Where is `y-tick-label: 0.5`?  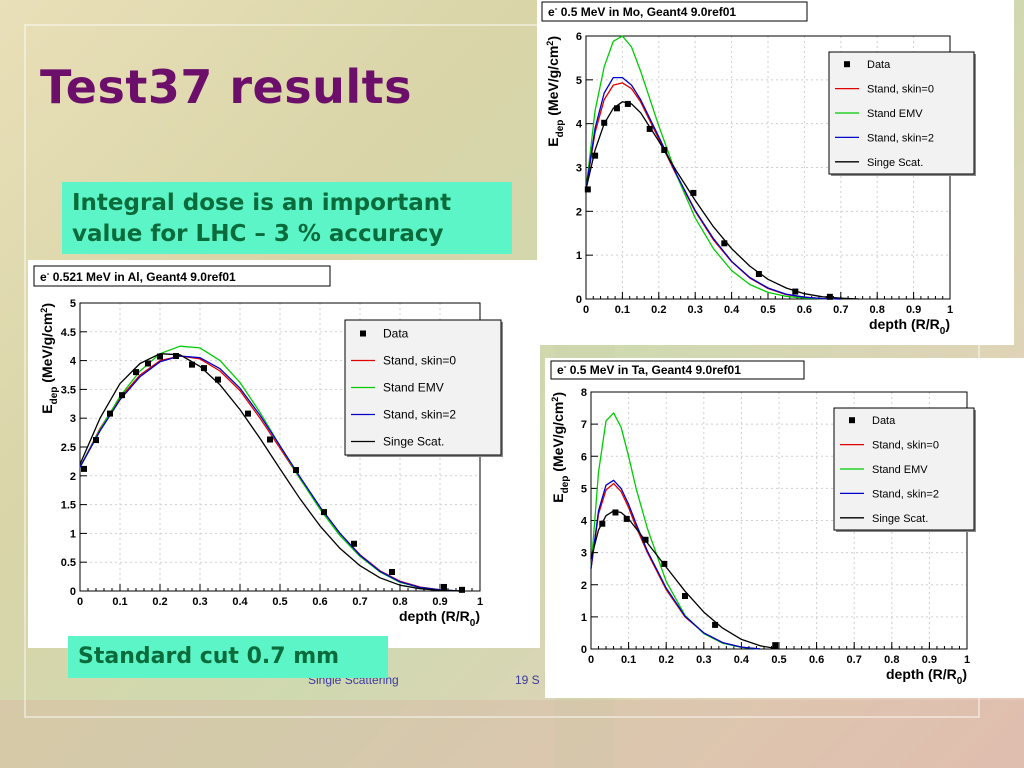 y-tick-label: 0.5 is located at coordinates (68, 563).